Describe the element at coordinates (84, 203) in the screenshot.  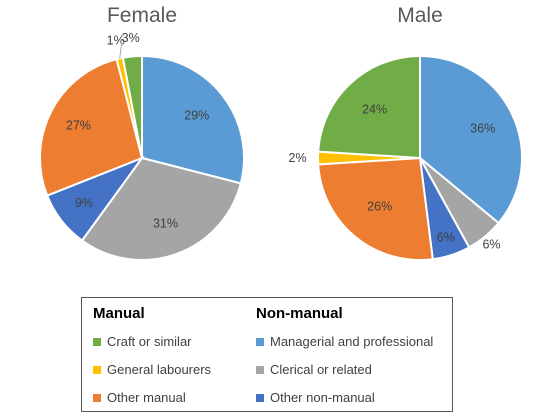
I see `slice-label: 9%` at that location.